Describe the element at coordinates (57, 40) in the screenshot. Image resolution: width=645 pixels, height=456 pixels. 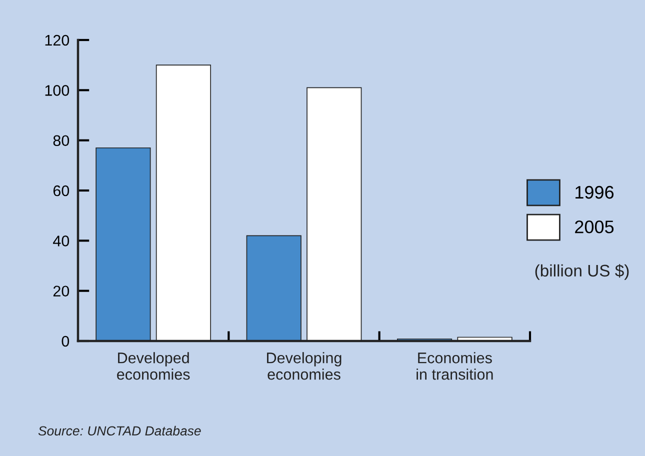
I see `y-tick-label: 120` at that location.